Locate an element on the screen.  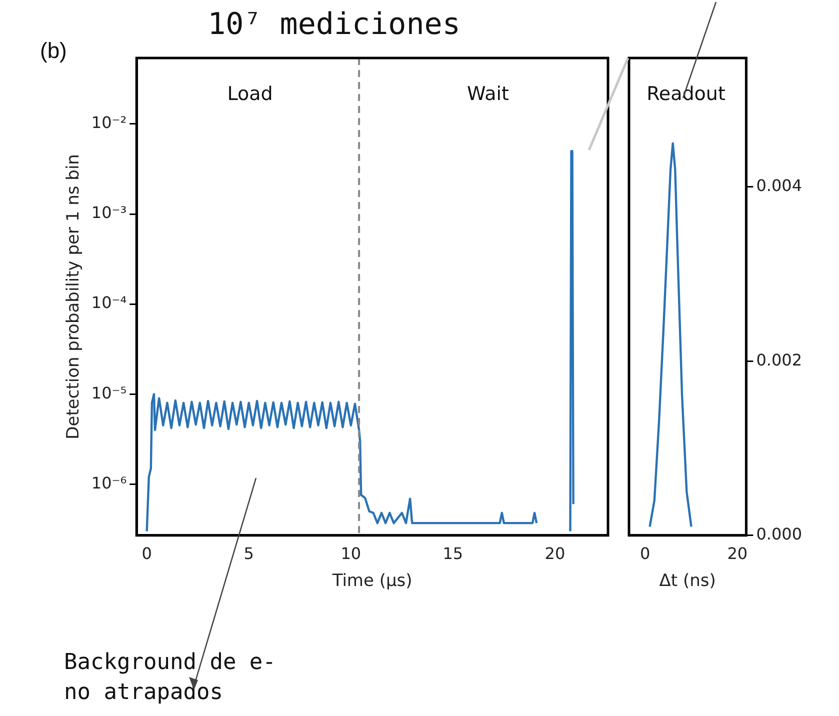
y-tick-label: 0.004 is located at coordinates (779, 186).